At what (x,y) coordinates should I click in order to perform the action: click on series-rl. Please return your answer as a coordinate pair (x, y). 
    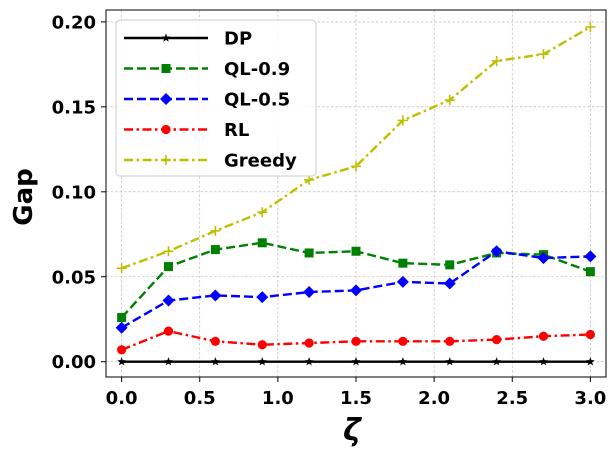
    Looking at the image, I should click on (356, 340).